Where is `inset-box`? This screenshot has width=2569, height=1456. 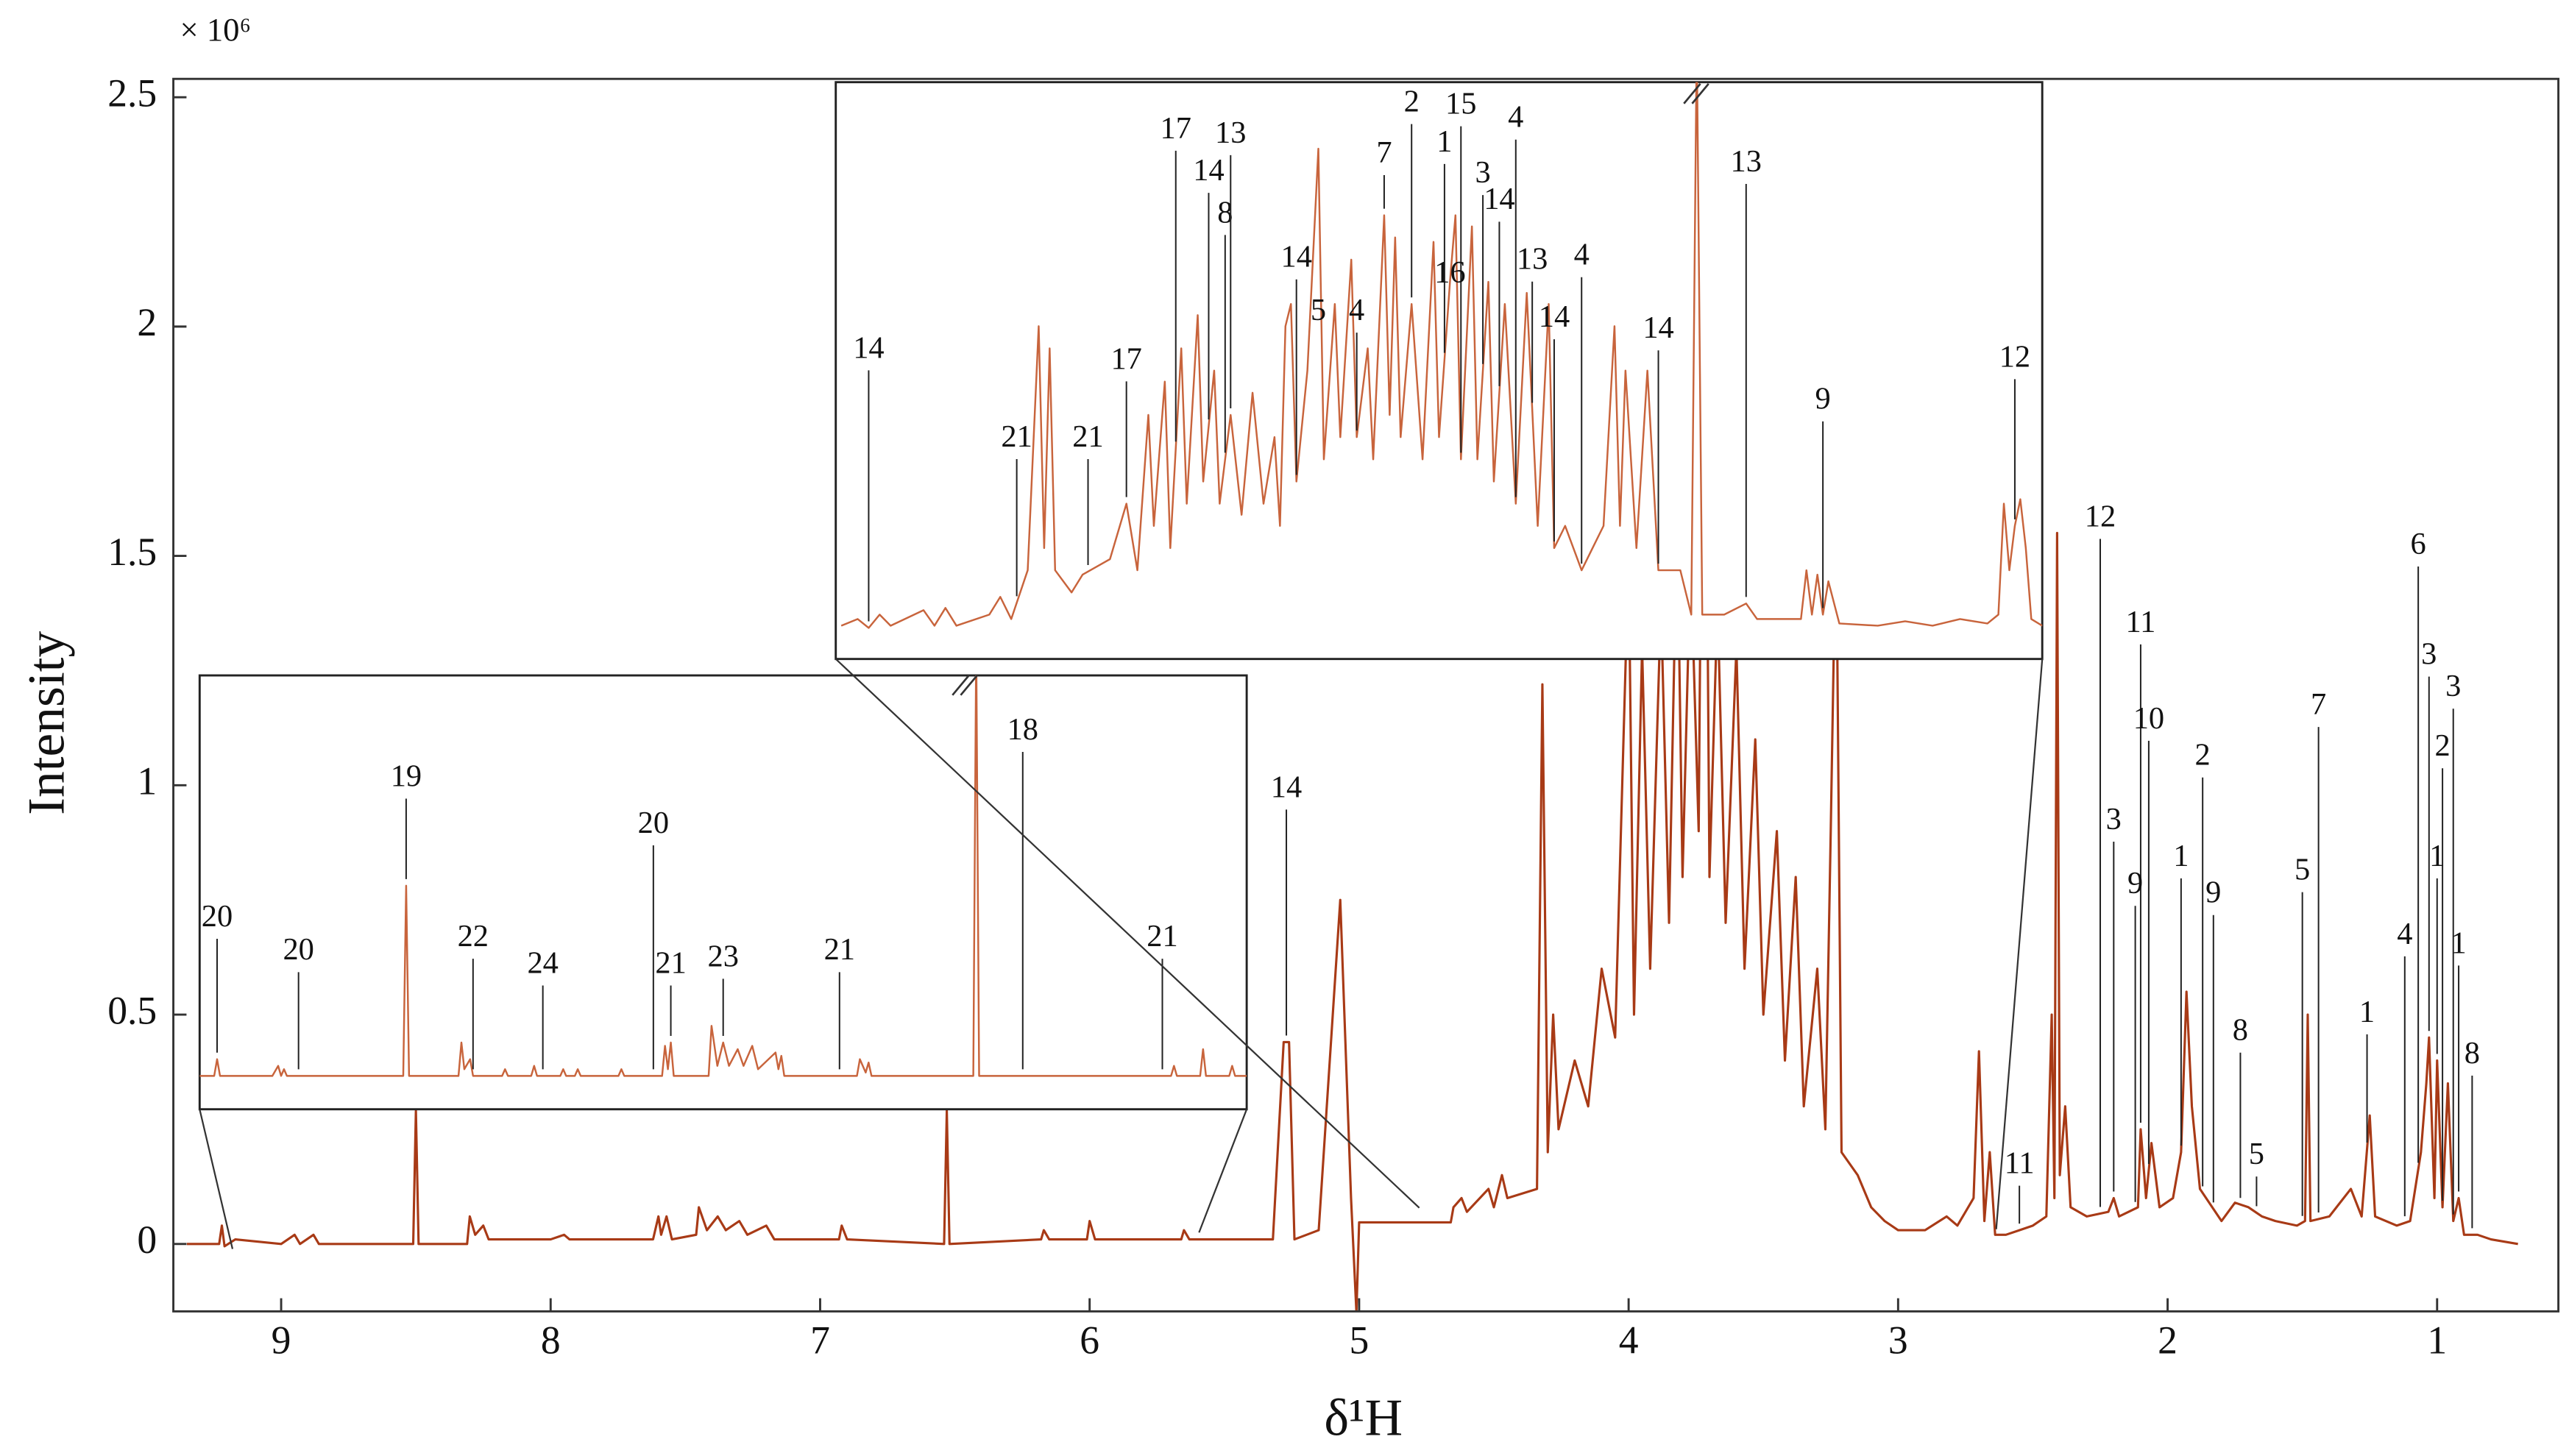
inset-box is located at coordinates (723, 893).